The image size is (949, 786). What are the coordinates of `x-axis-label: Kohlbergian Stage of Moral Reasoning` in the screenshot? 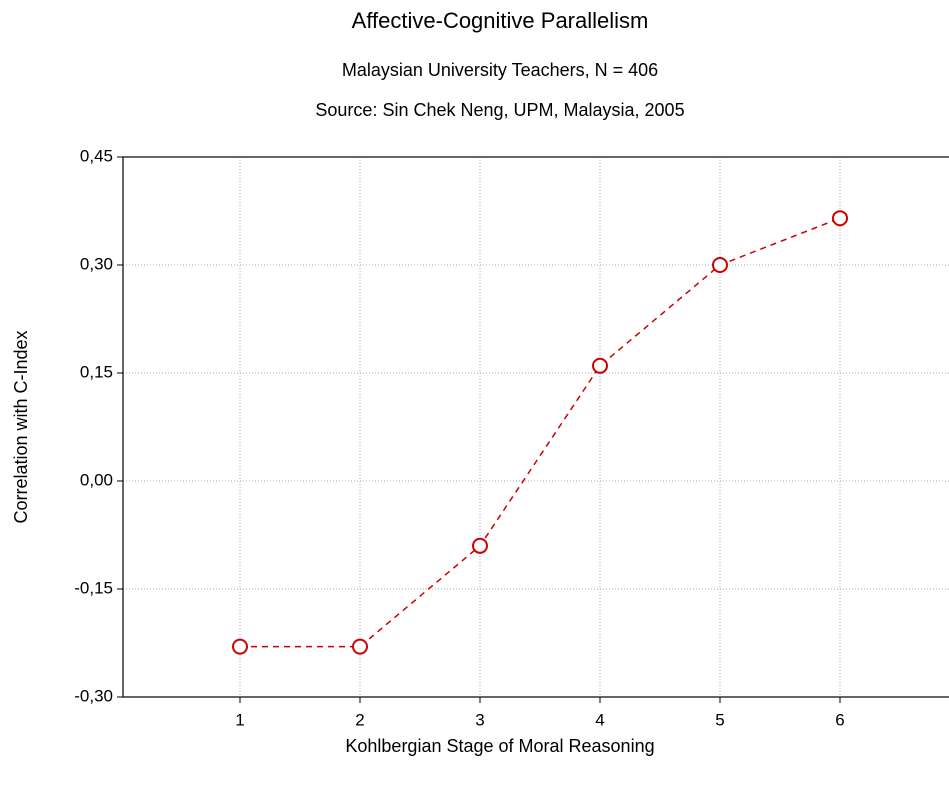 It's located at (499, 746).